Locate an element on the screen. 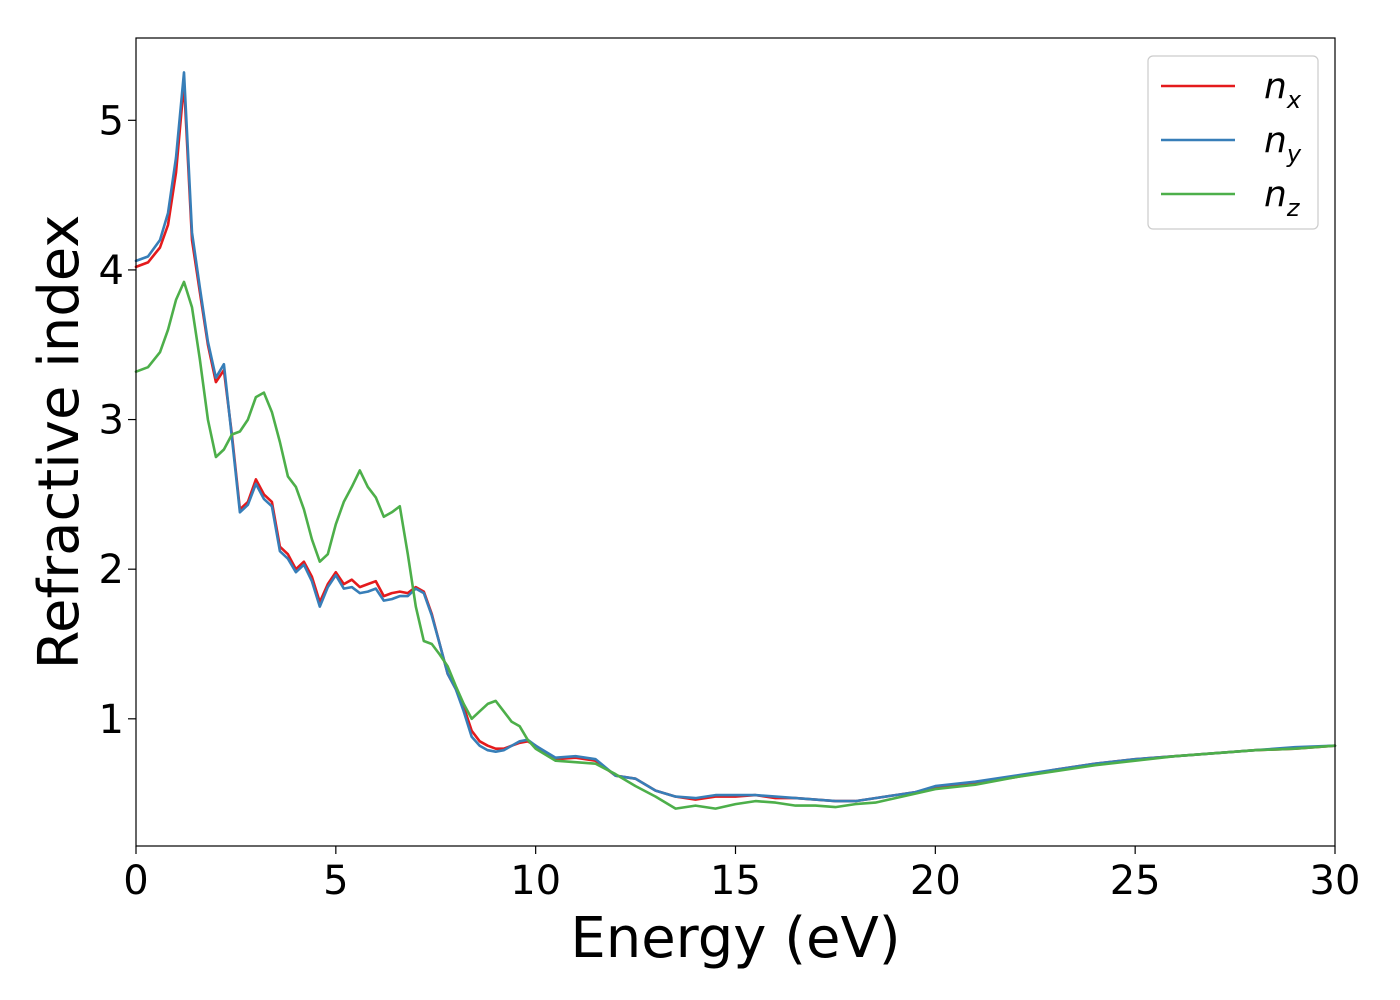 The width and height of the screenshot is (1400, 1000). legend-label-nz: nz is located at coordinates (1282, 198).